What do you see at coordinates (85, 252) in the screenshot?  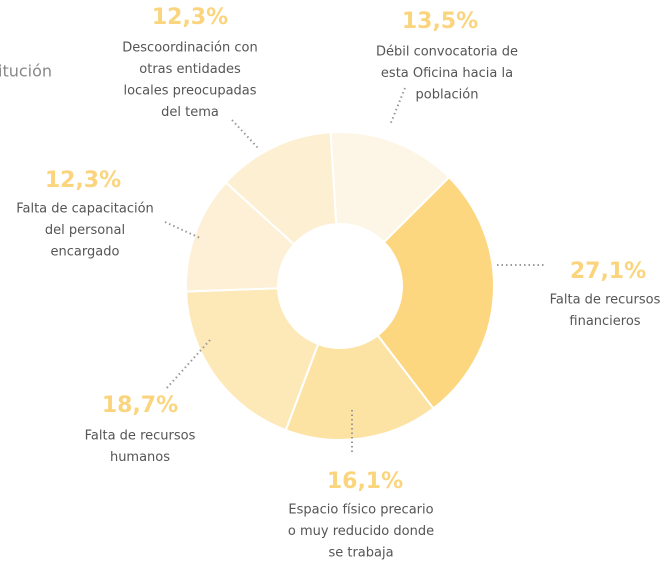 I see `category-label: encargado` at bounding box center [85, 252].